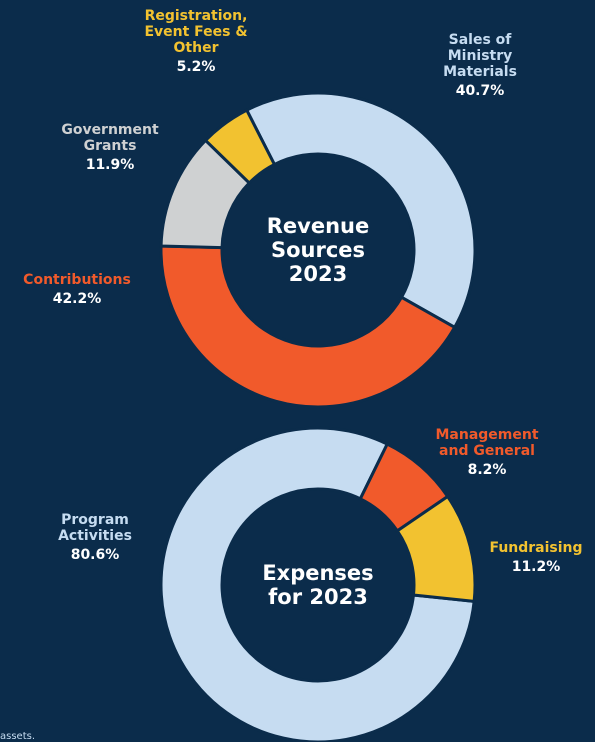 The width and height of the screenshot is (595, 742). Describe the element at coordinates (110, 165) in the screenshot. I see `value-label: 11.9%` at that location.